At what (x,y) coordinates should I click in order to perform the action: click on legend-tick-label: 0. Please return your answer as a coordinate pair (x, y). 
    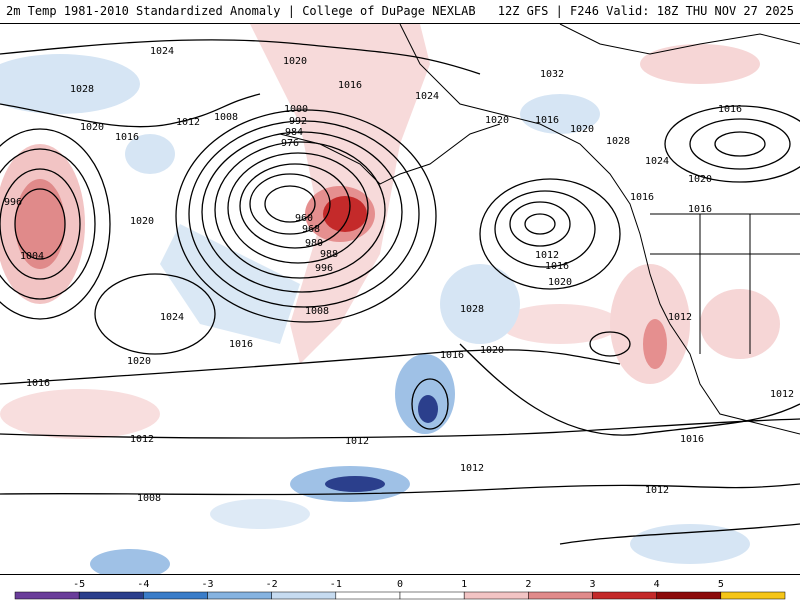
    Looking at the image, I should click on (400, 584).